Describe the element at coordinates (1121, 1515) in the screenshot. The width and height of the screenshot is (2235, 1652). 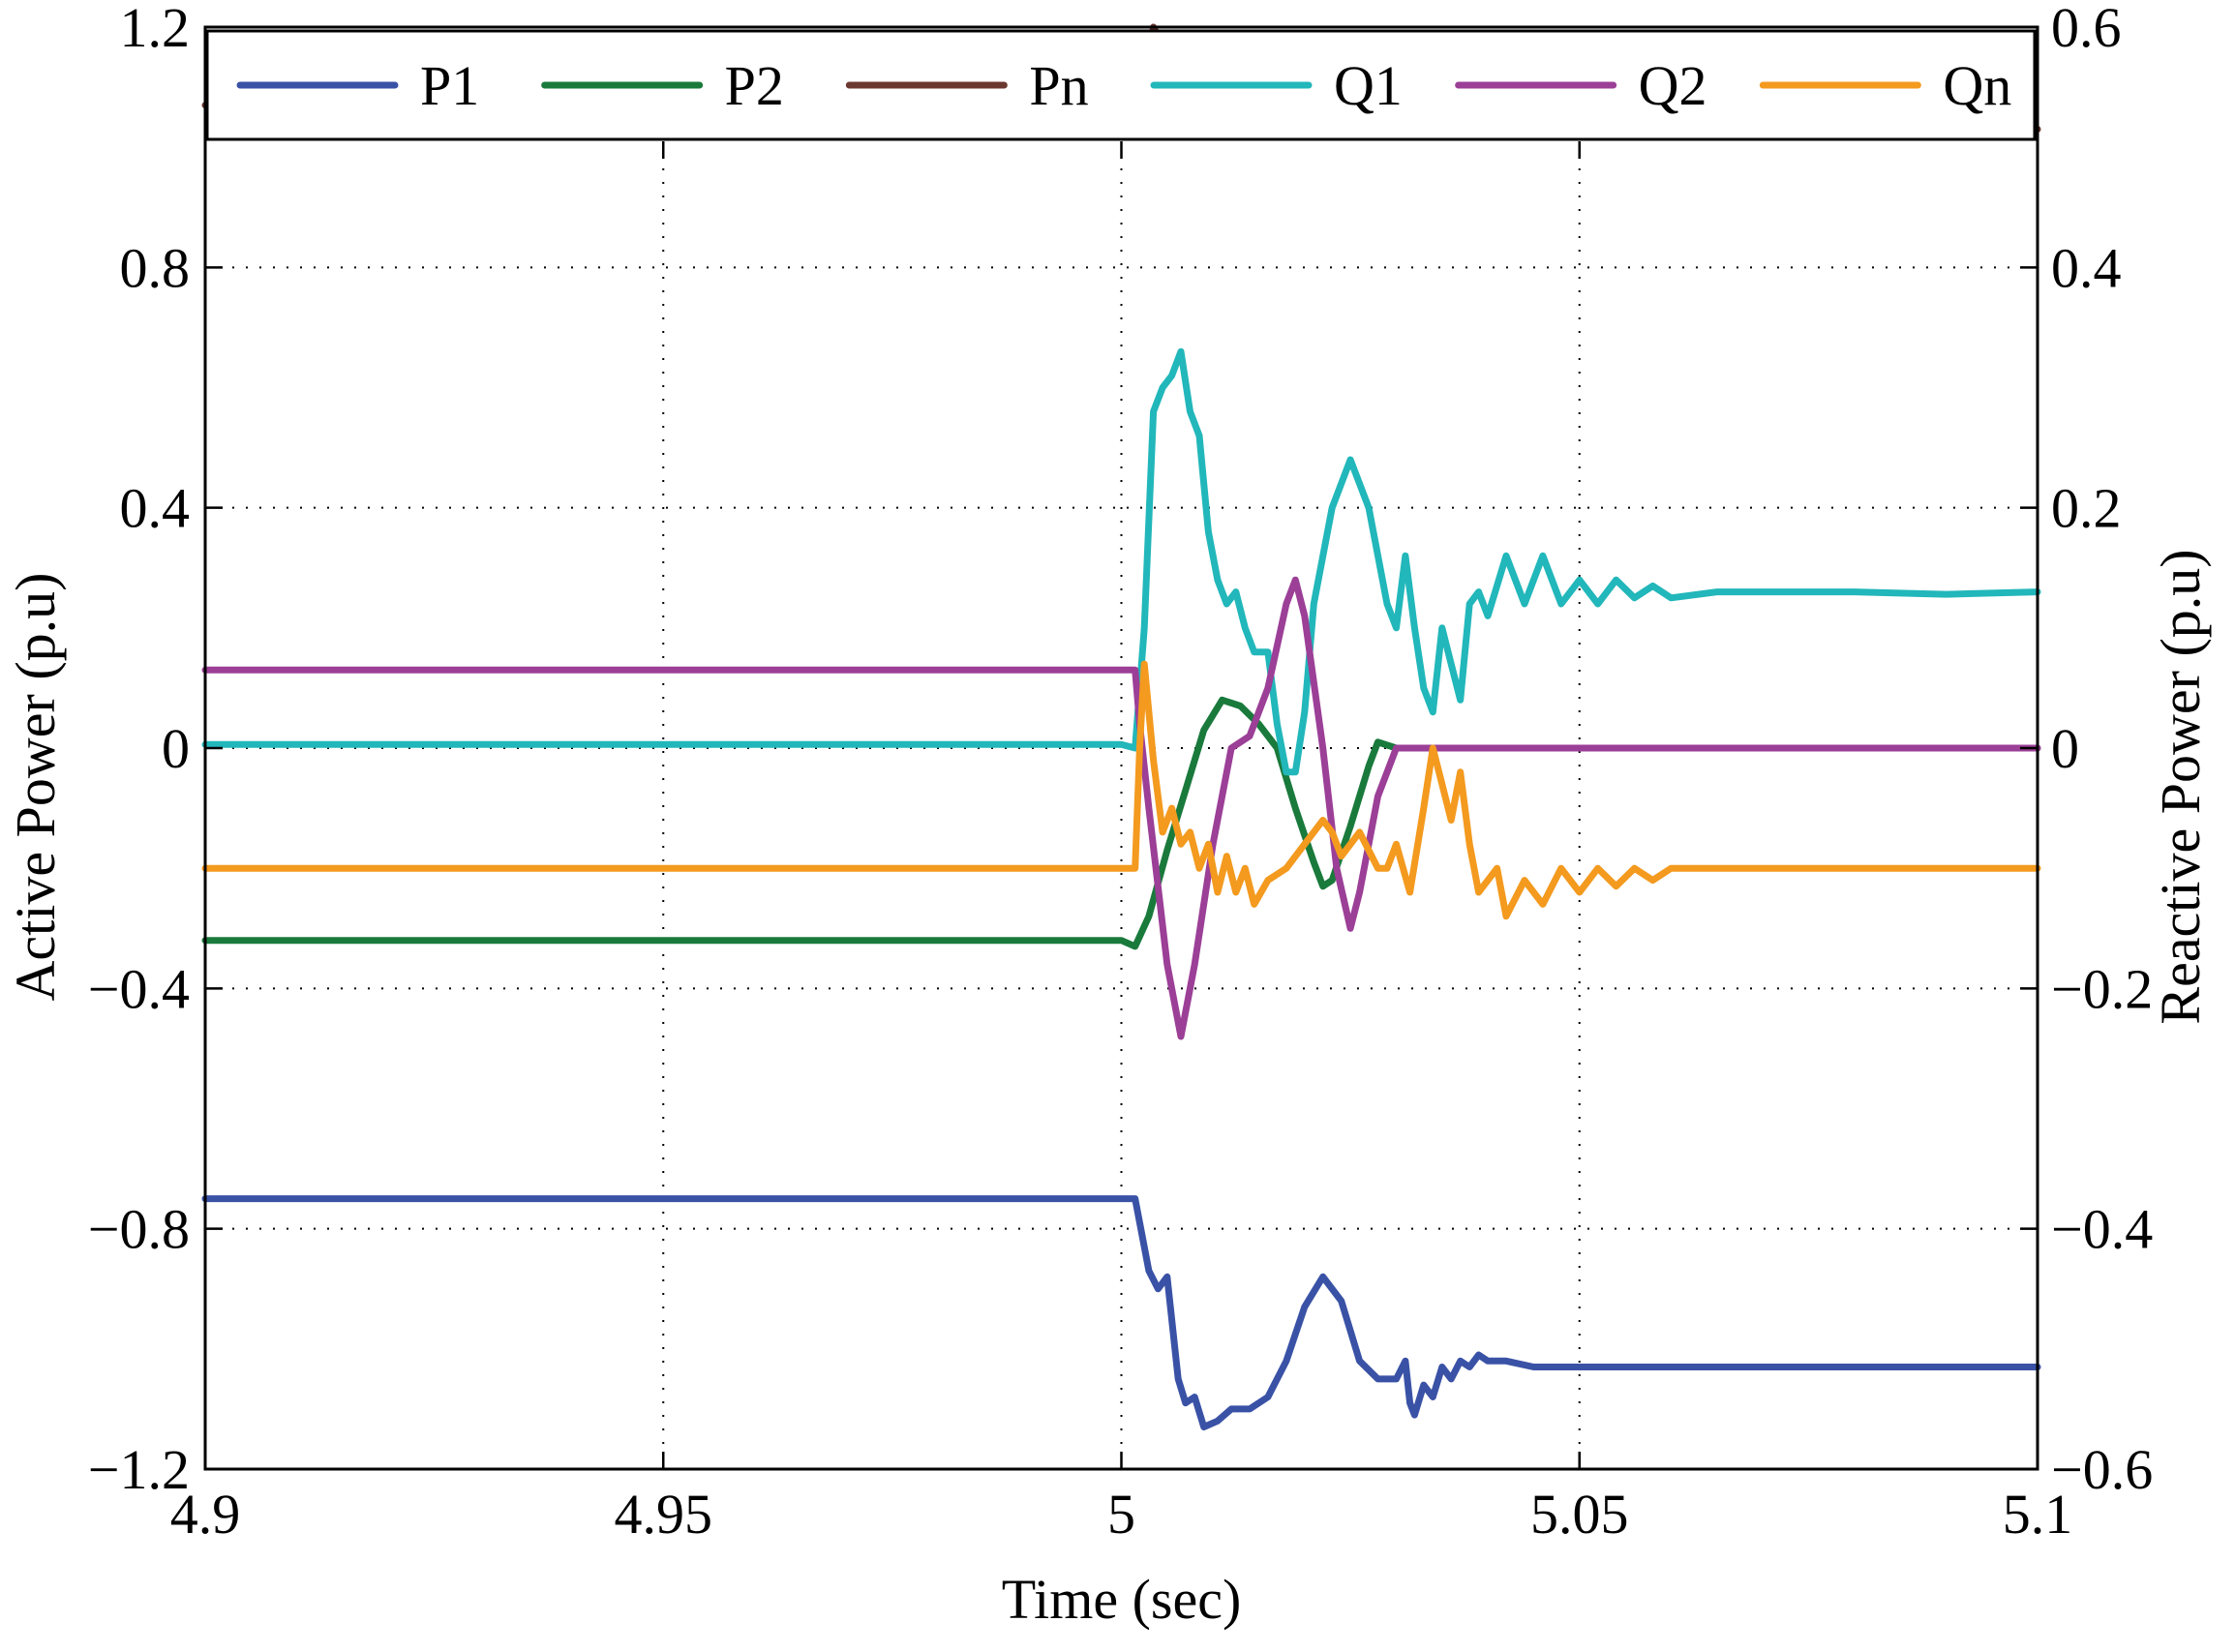
I see `x-tick-label: 5` at that location.